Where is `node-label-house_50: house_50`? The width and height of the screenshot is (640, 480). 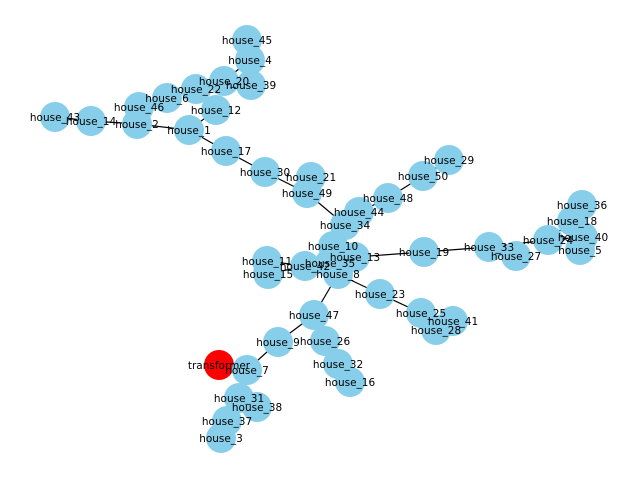 node-label-house_50: house_50 is located at coordinates (423, 177).